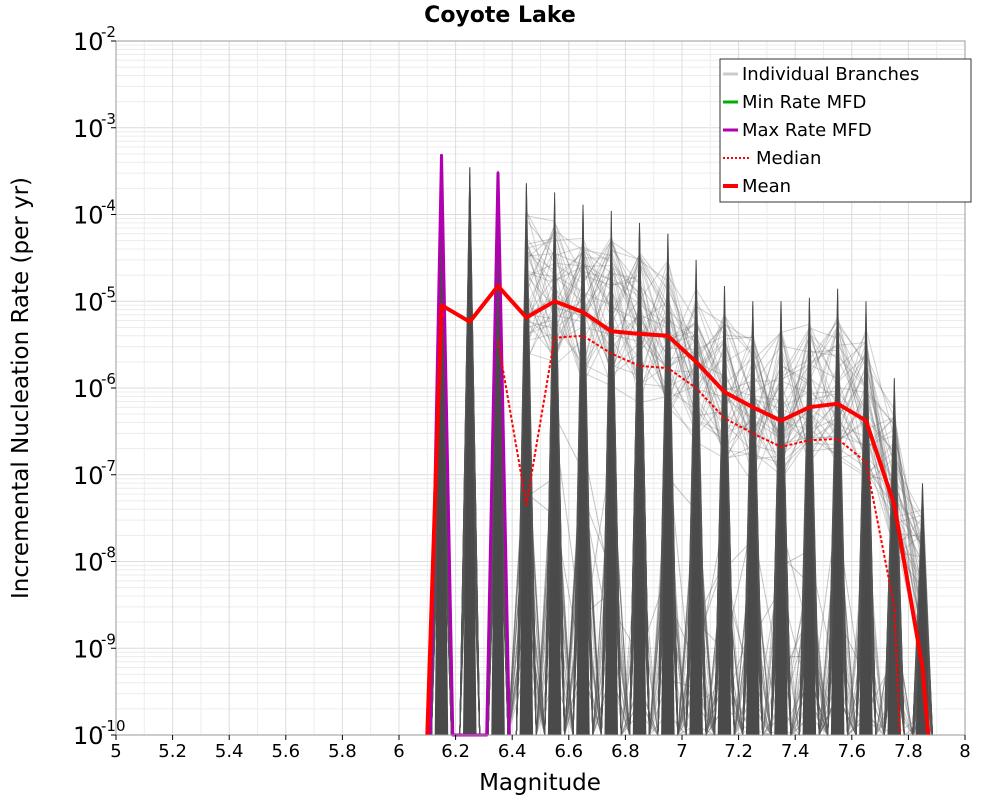 The width and height of the screenshot is (1000, 800). I want to click on x-tick-label: 5.6, so click(285, 751).